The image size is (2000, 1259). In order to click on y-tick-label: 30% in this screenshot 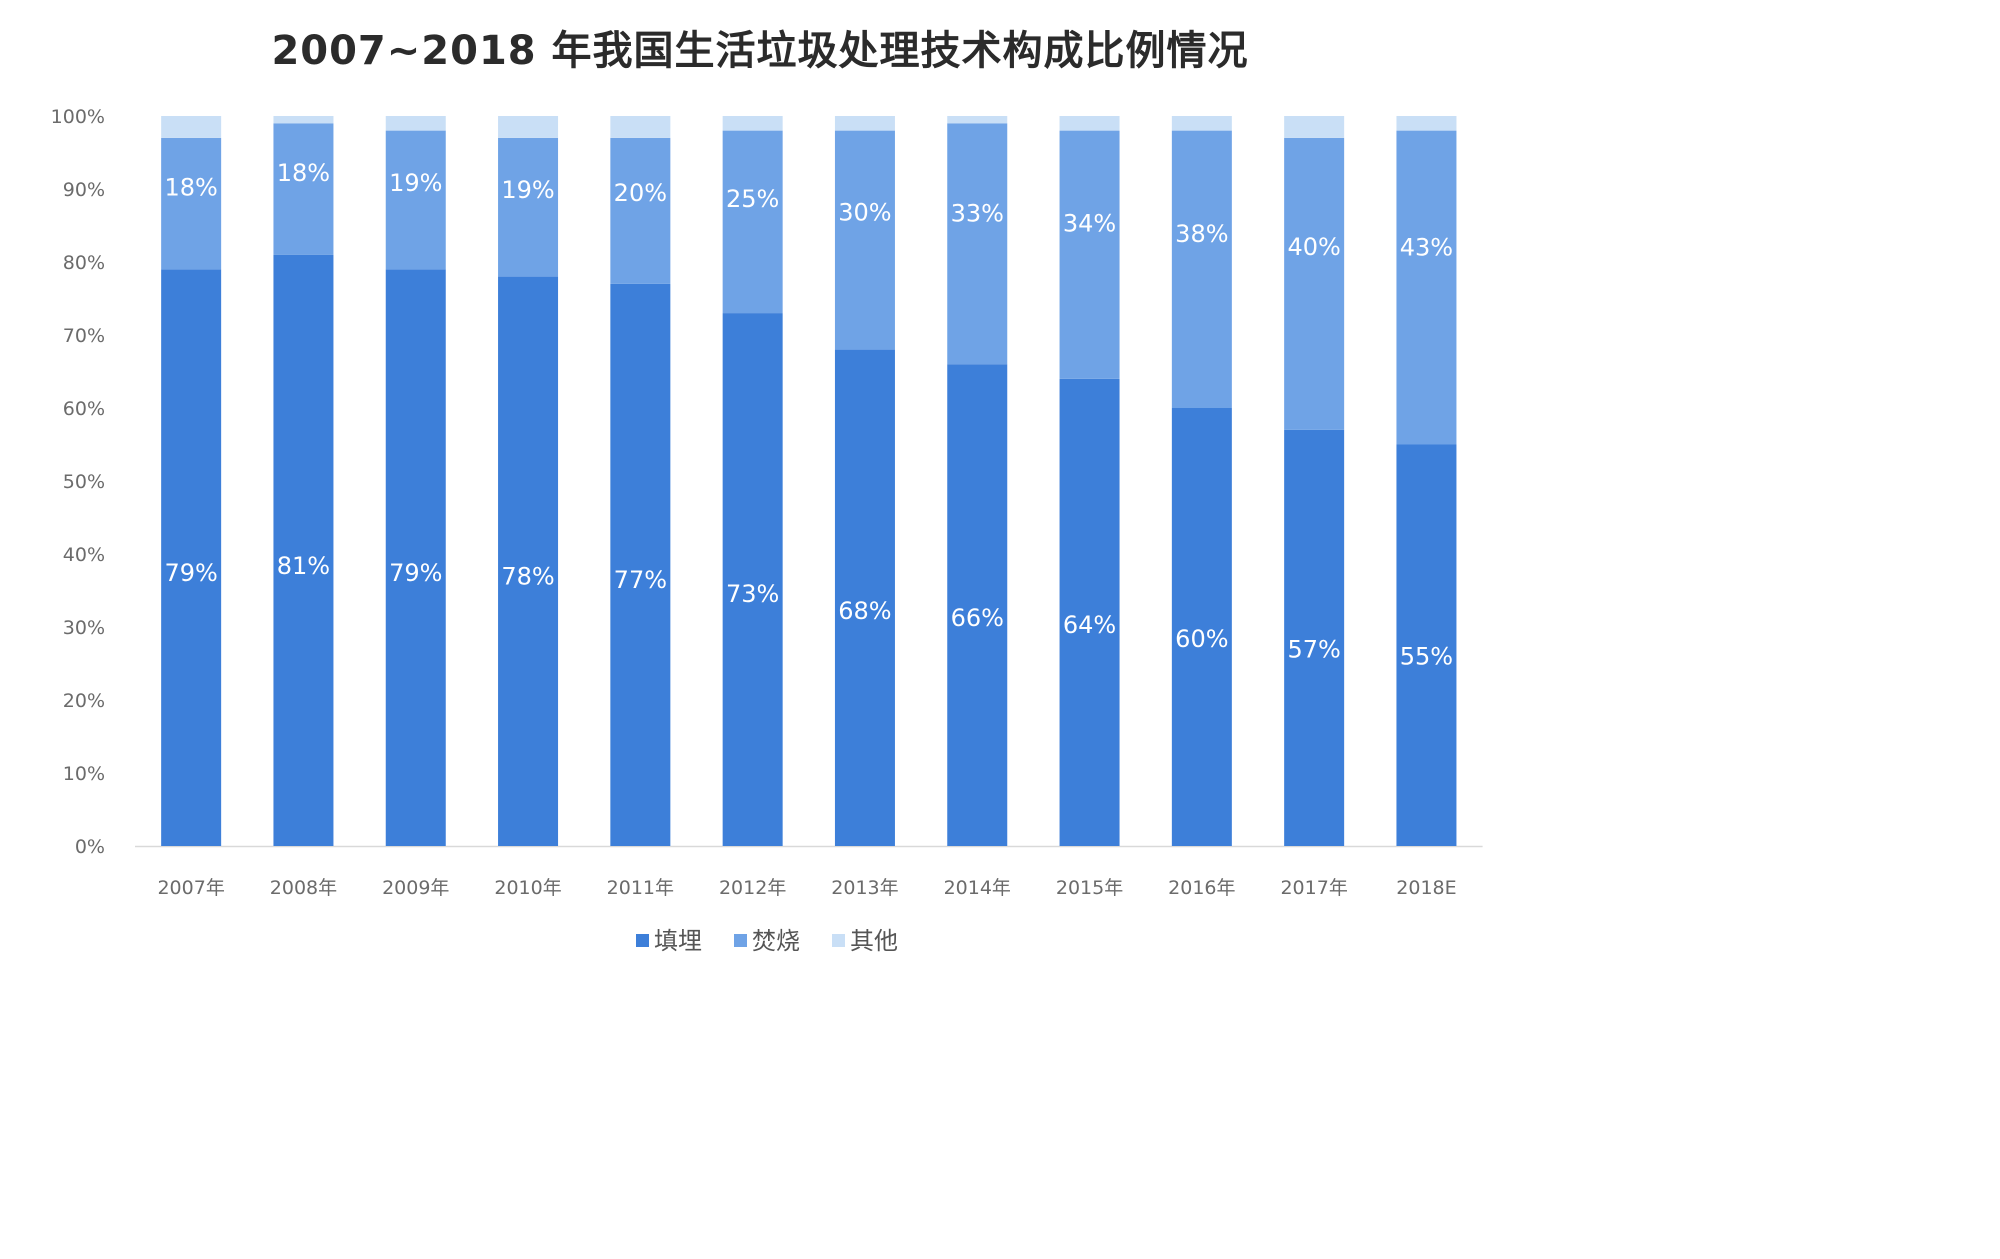, I will do `click(84, 628)`.